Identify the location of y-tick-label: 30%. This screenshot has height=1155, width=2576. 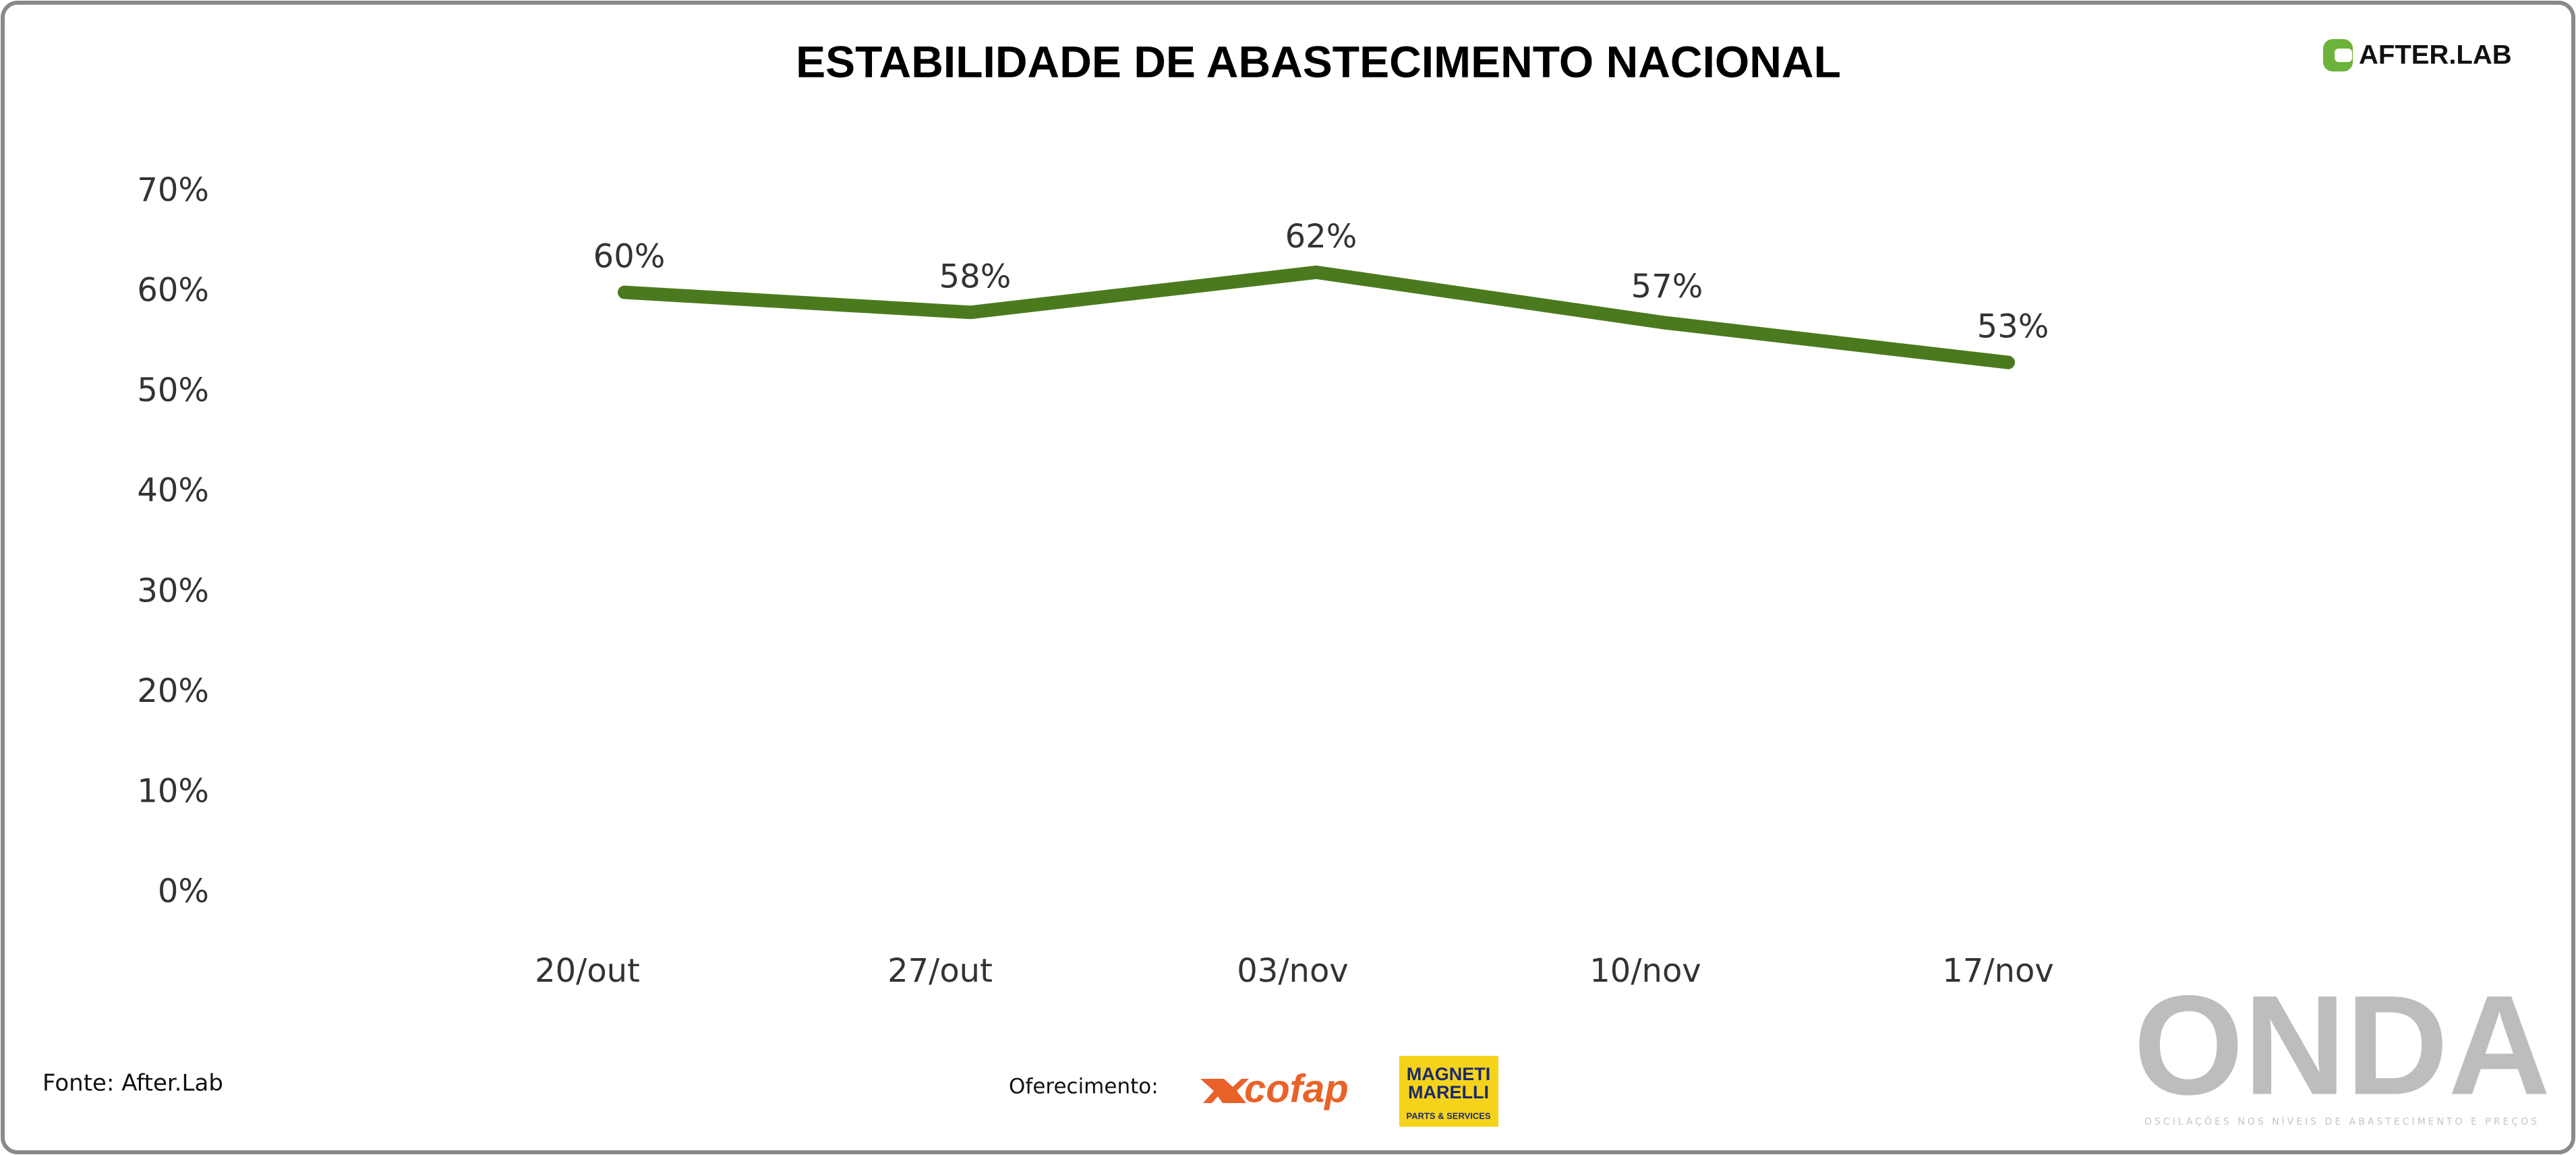
(173, 591).